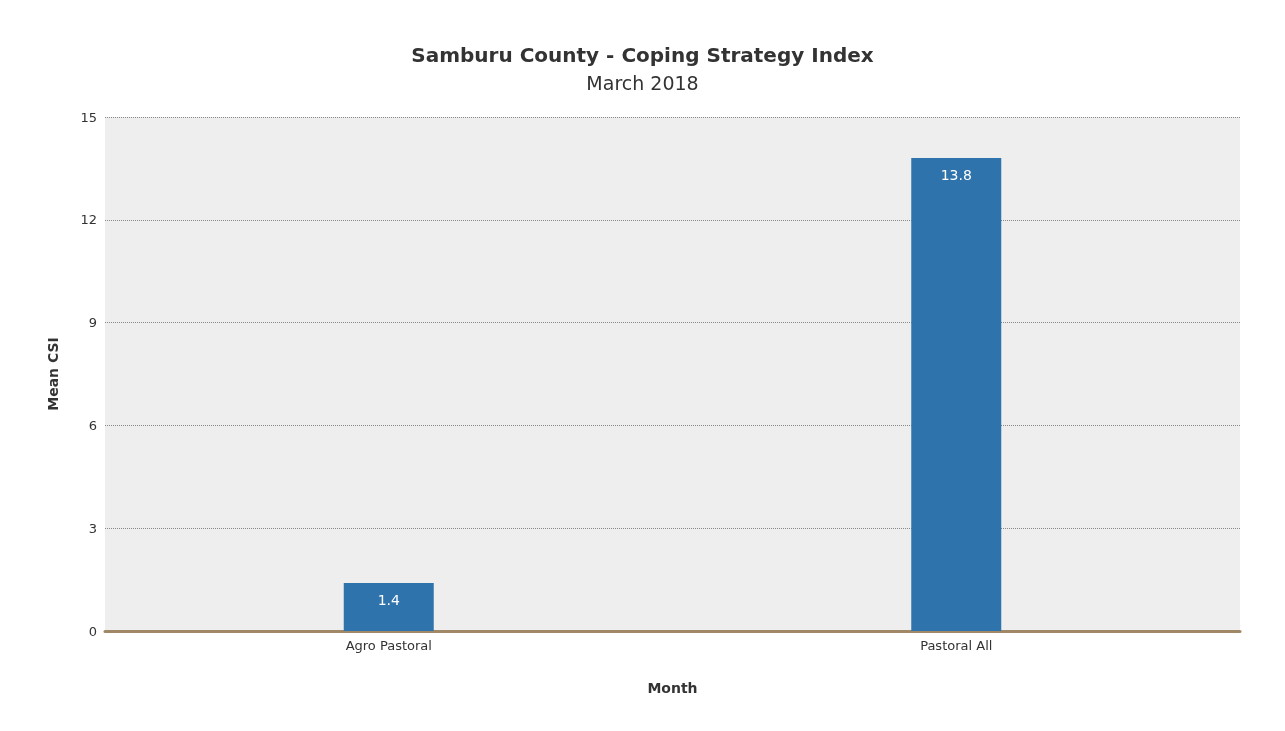 This screenshot has height=731, width=1285. Describe the element at coordinates (388, 600) in the screenshot. I see `data-label: 1.4` at that location.